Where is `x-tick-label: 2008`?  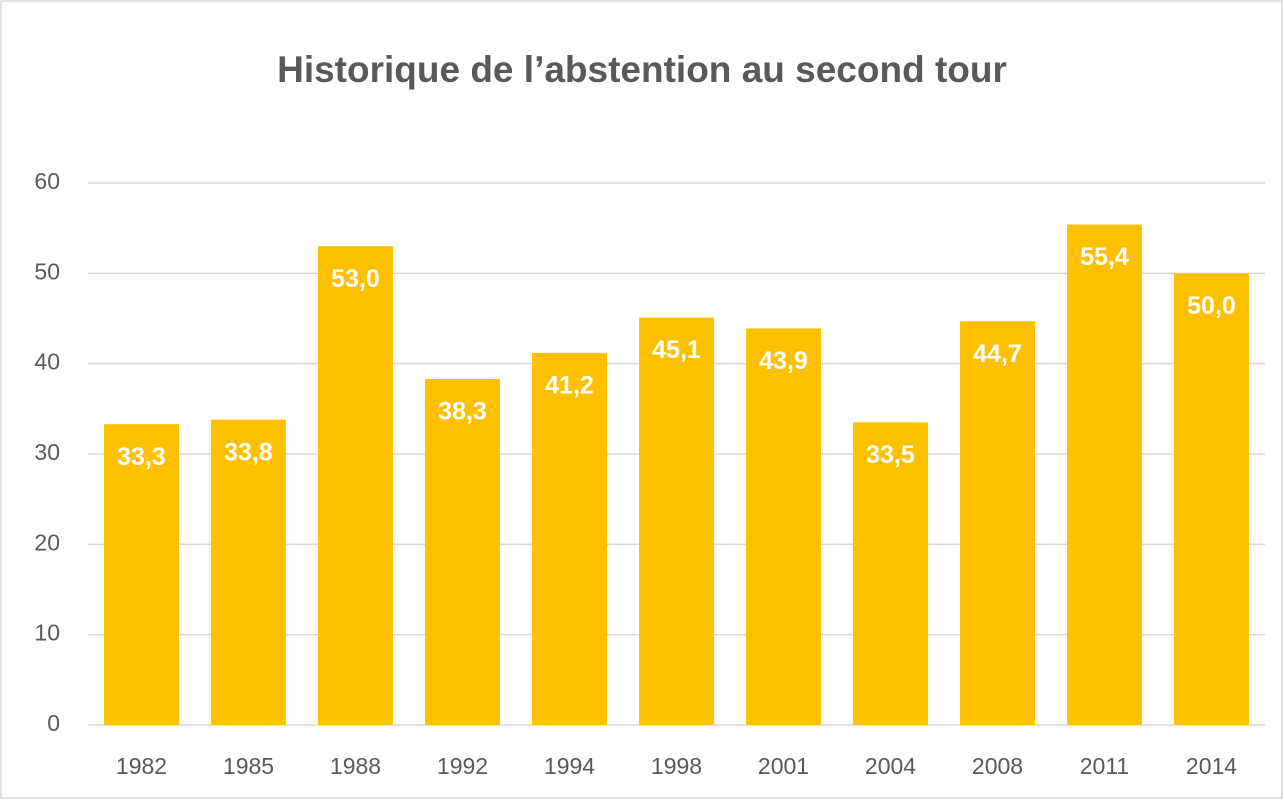 x-tick-label: 2008 is located at coordinates (997, 766).